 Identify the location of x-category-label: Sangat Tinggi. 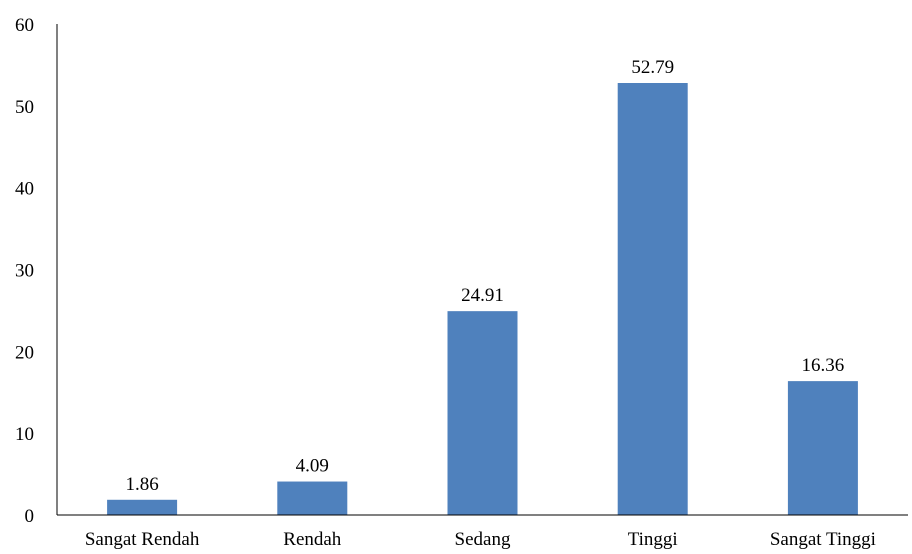
(823, 539).